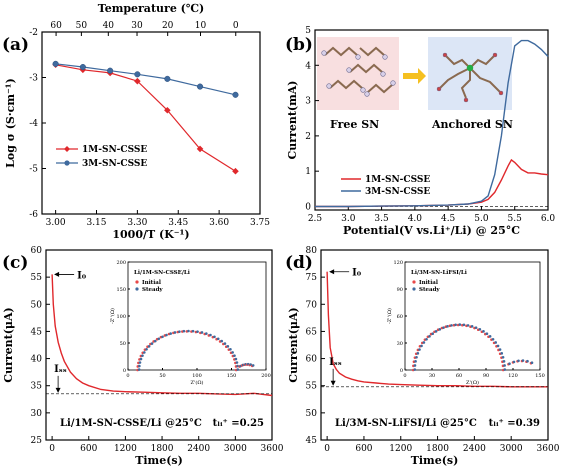 The image size is (576, 469). What do you see at coordinates (52, 449) in the screenshot?
I see `x-tick-label: 0` at bounding box center [52, 449].